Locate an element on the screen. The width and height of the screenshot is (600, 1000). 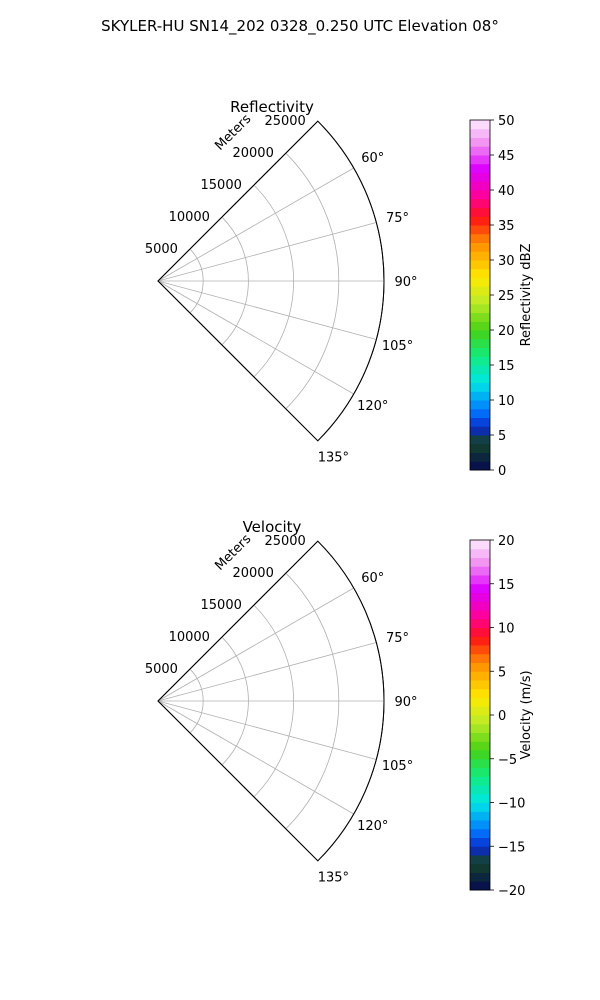
velocity-title: Velocity is located at coordinates (272, 527).